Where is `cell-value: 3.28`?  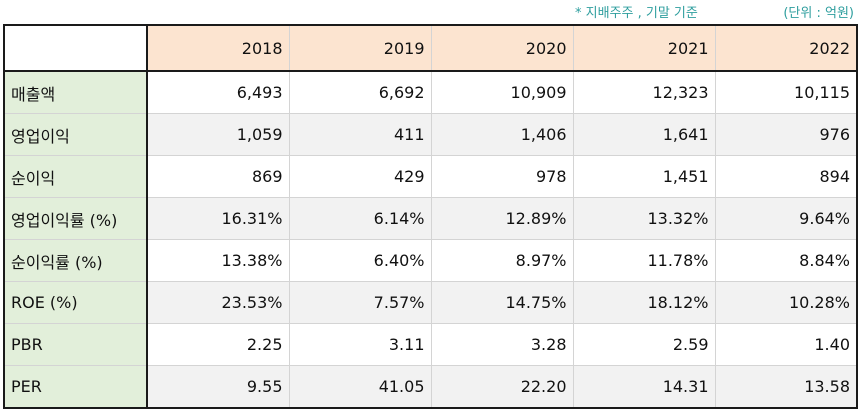 cell-value: 3.28 is located at coordinates (502, 344).